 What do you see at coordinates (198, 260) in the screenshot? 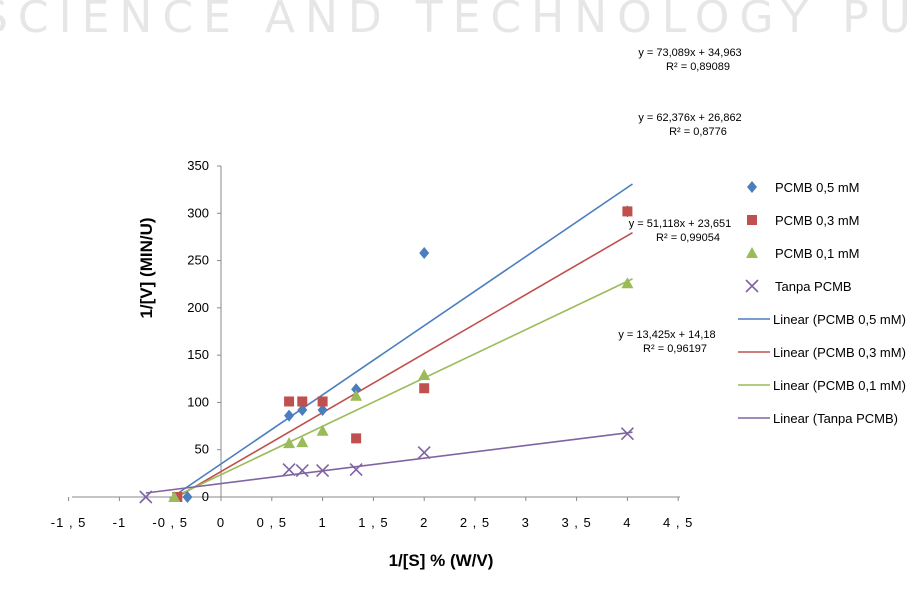
I see `y-tick-label: 250` at bounding box center [198, 260].